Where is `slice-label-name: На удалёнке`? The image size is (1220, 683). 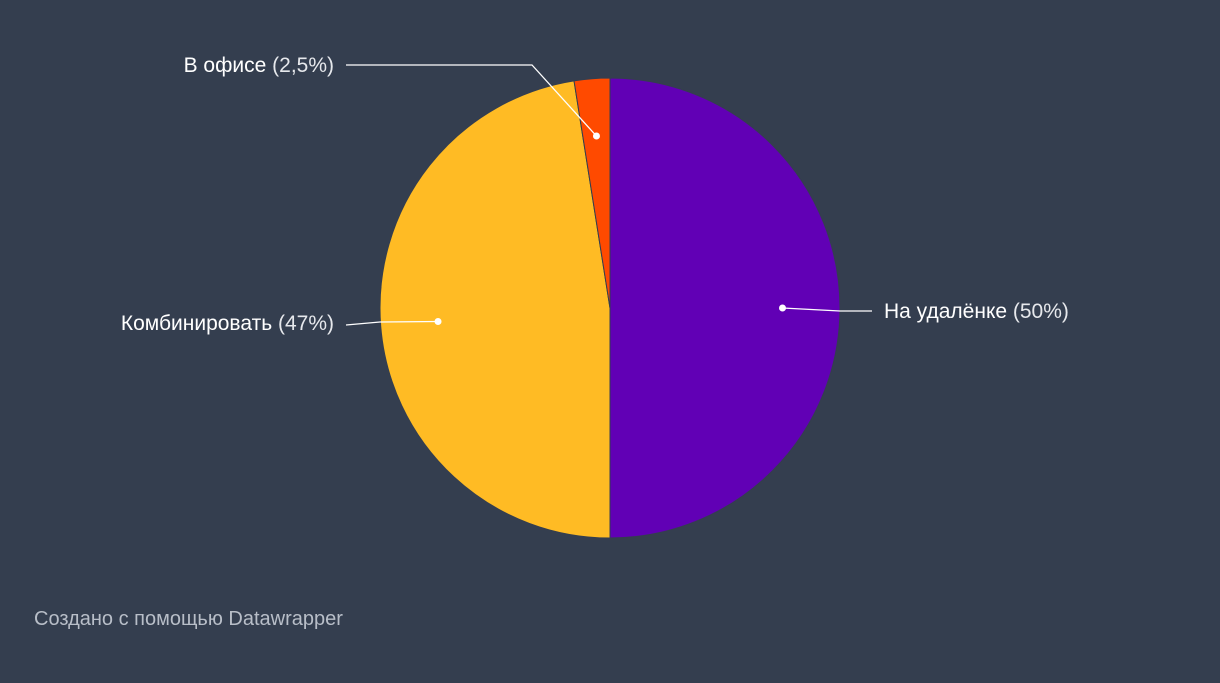 slice-label-name: На удалёнке is located at coordinates (945, 311).